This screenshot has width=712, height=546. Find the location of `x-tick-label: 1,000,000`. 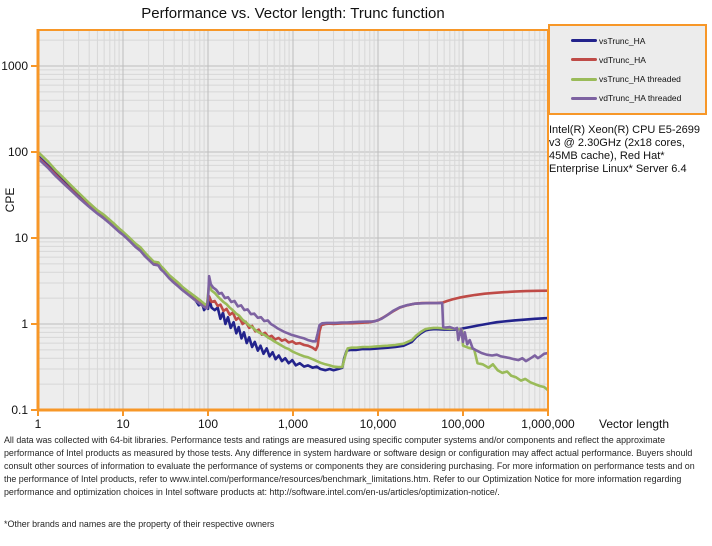

x-tick-label: 1,000,000 is located at coordinates (548, 424).